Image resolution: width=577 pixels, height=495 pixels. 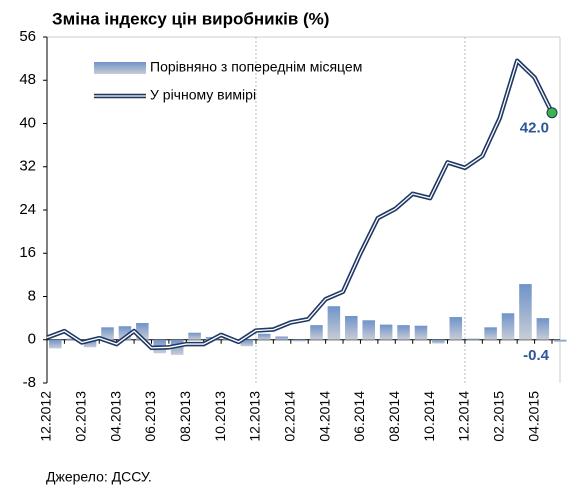 What do you see at coordinates (534, 128) in the screenshot?
I see `value-label: 42.0` at bounding box center [534, 128].